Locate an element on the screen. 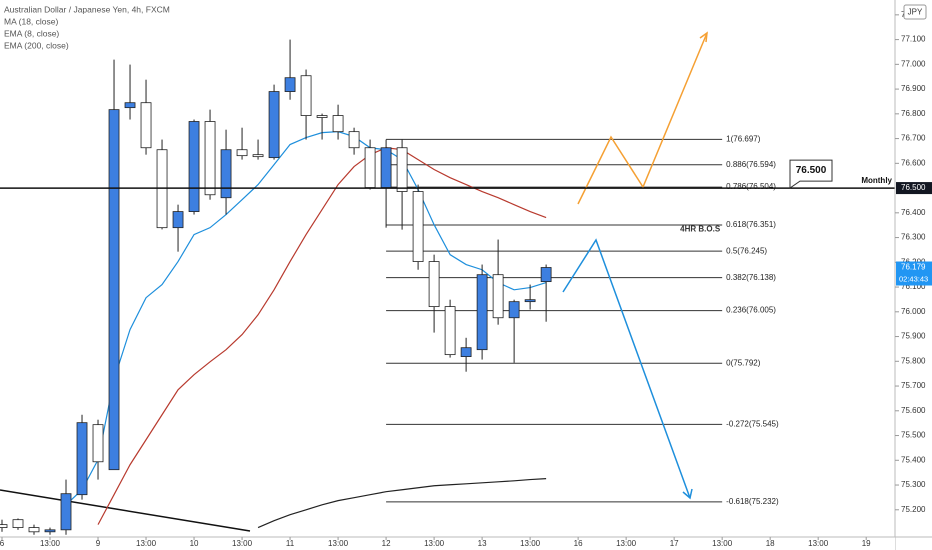  x-tick-label: 11 is located at coordinates (290, 543).